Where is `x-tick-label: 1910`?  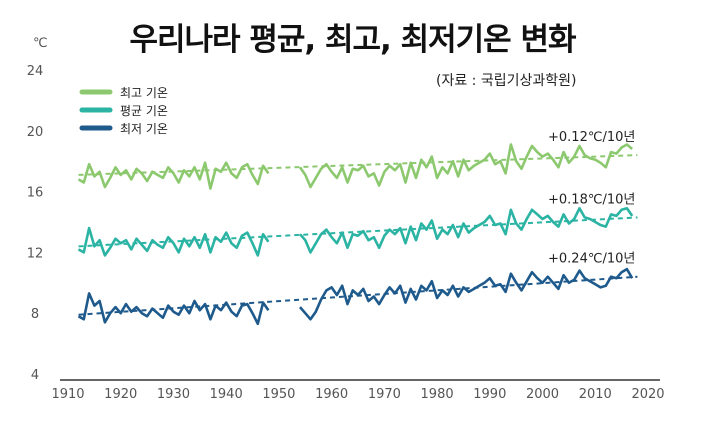
x-tick-label: 1910 is located at coordinates (67, 394).